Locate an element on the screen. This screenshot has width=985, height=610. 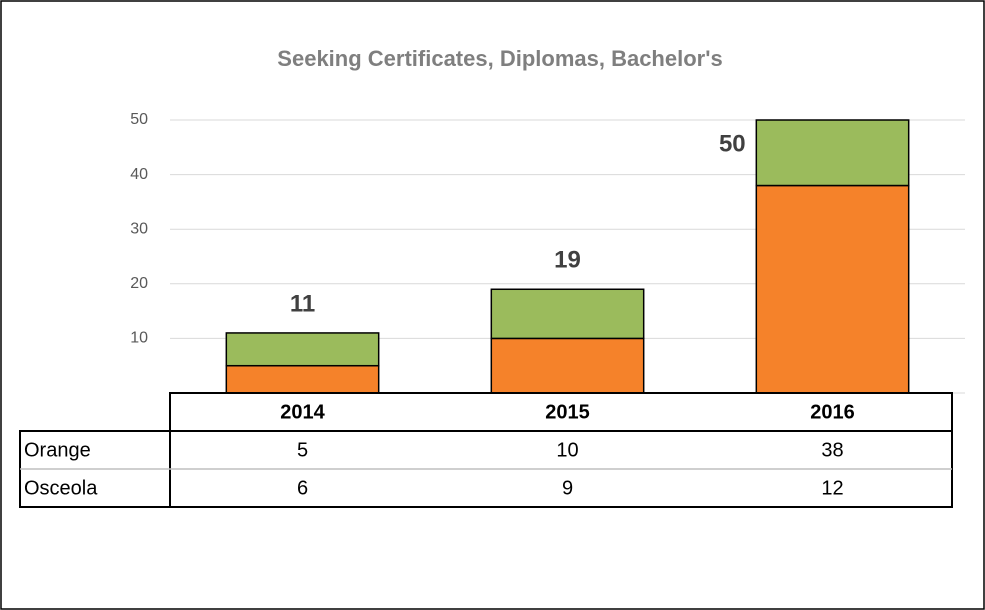
y-tick-label: 20 is located at coordinates (139, 283).